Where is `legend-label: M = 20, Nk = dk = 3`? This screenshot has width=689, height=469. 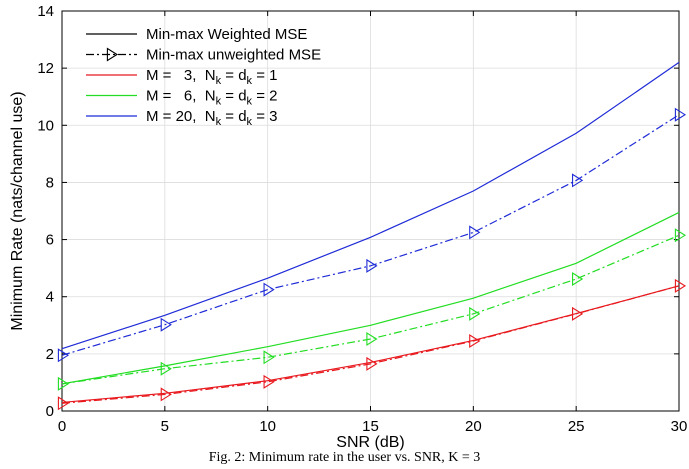 legend-label: M = 20, Nk = dk = 3 is located at coordinates (211, 118).